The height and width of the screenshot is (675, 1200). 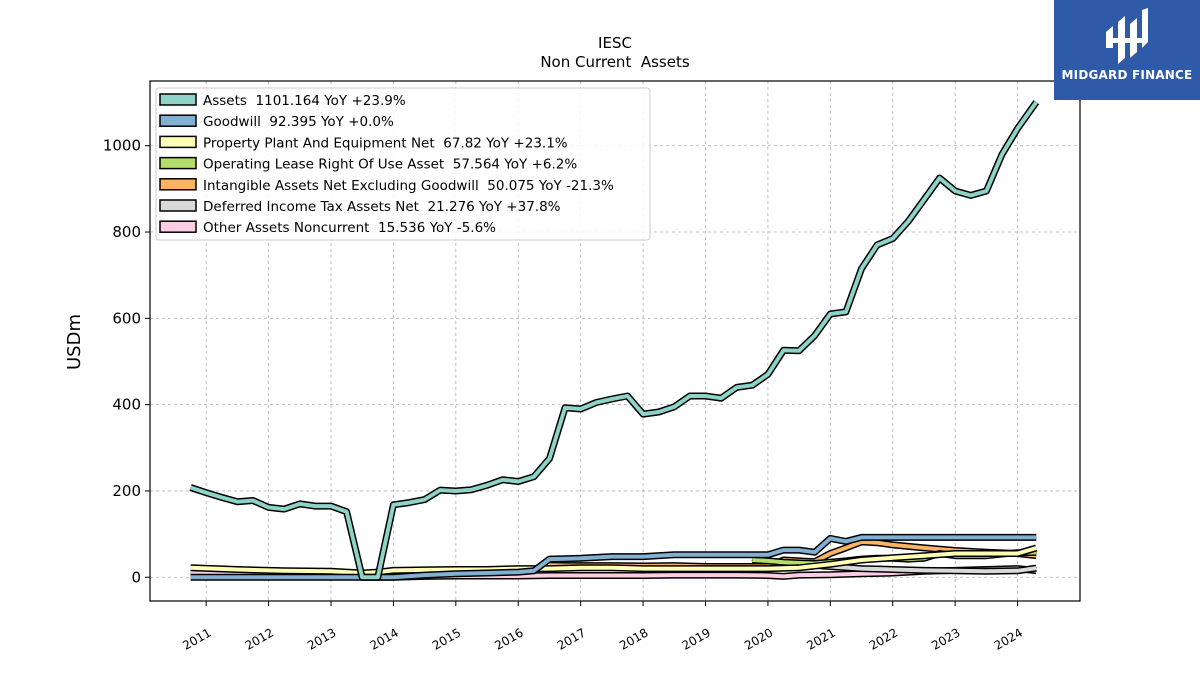 What do you see at coordinates (696, 638) in the screenshot?
I see `x-tick-label: 2019` at bounding box center [696, 638].